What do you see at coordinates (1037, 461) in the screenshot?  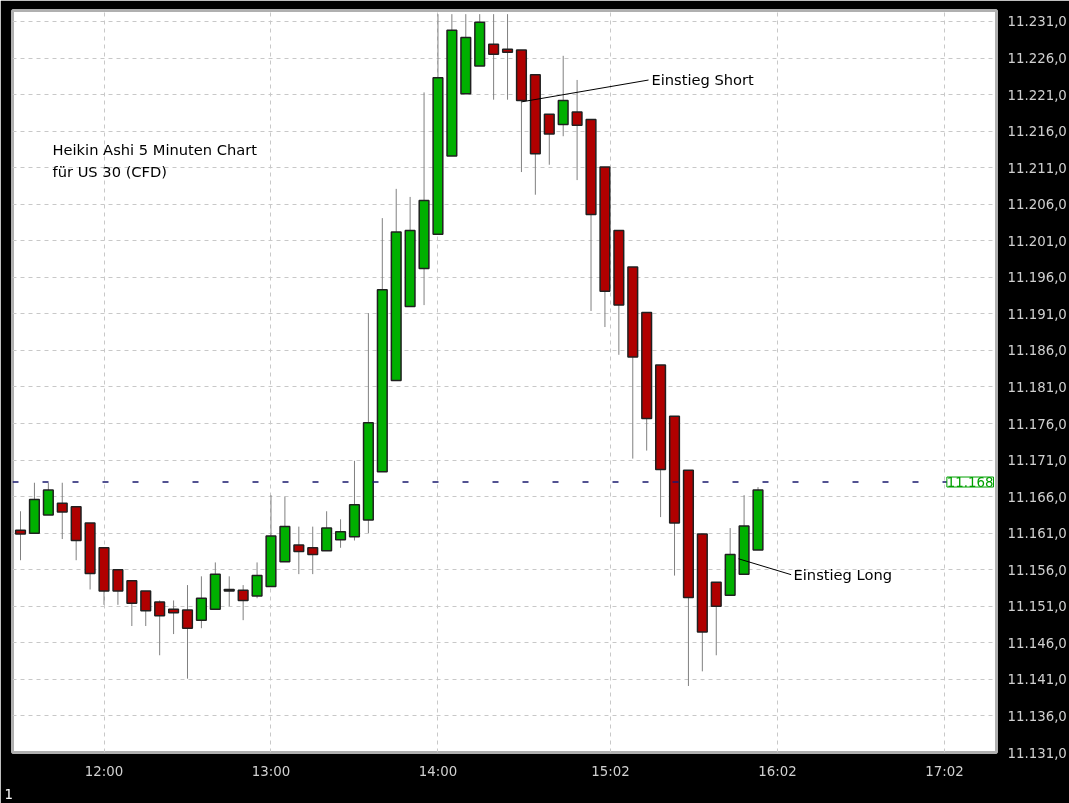 I see `y-tick-label: 11.171,0` at bounding box center [1037, 461].